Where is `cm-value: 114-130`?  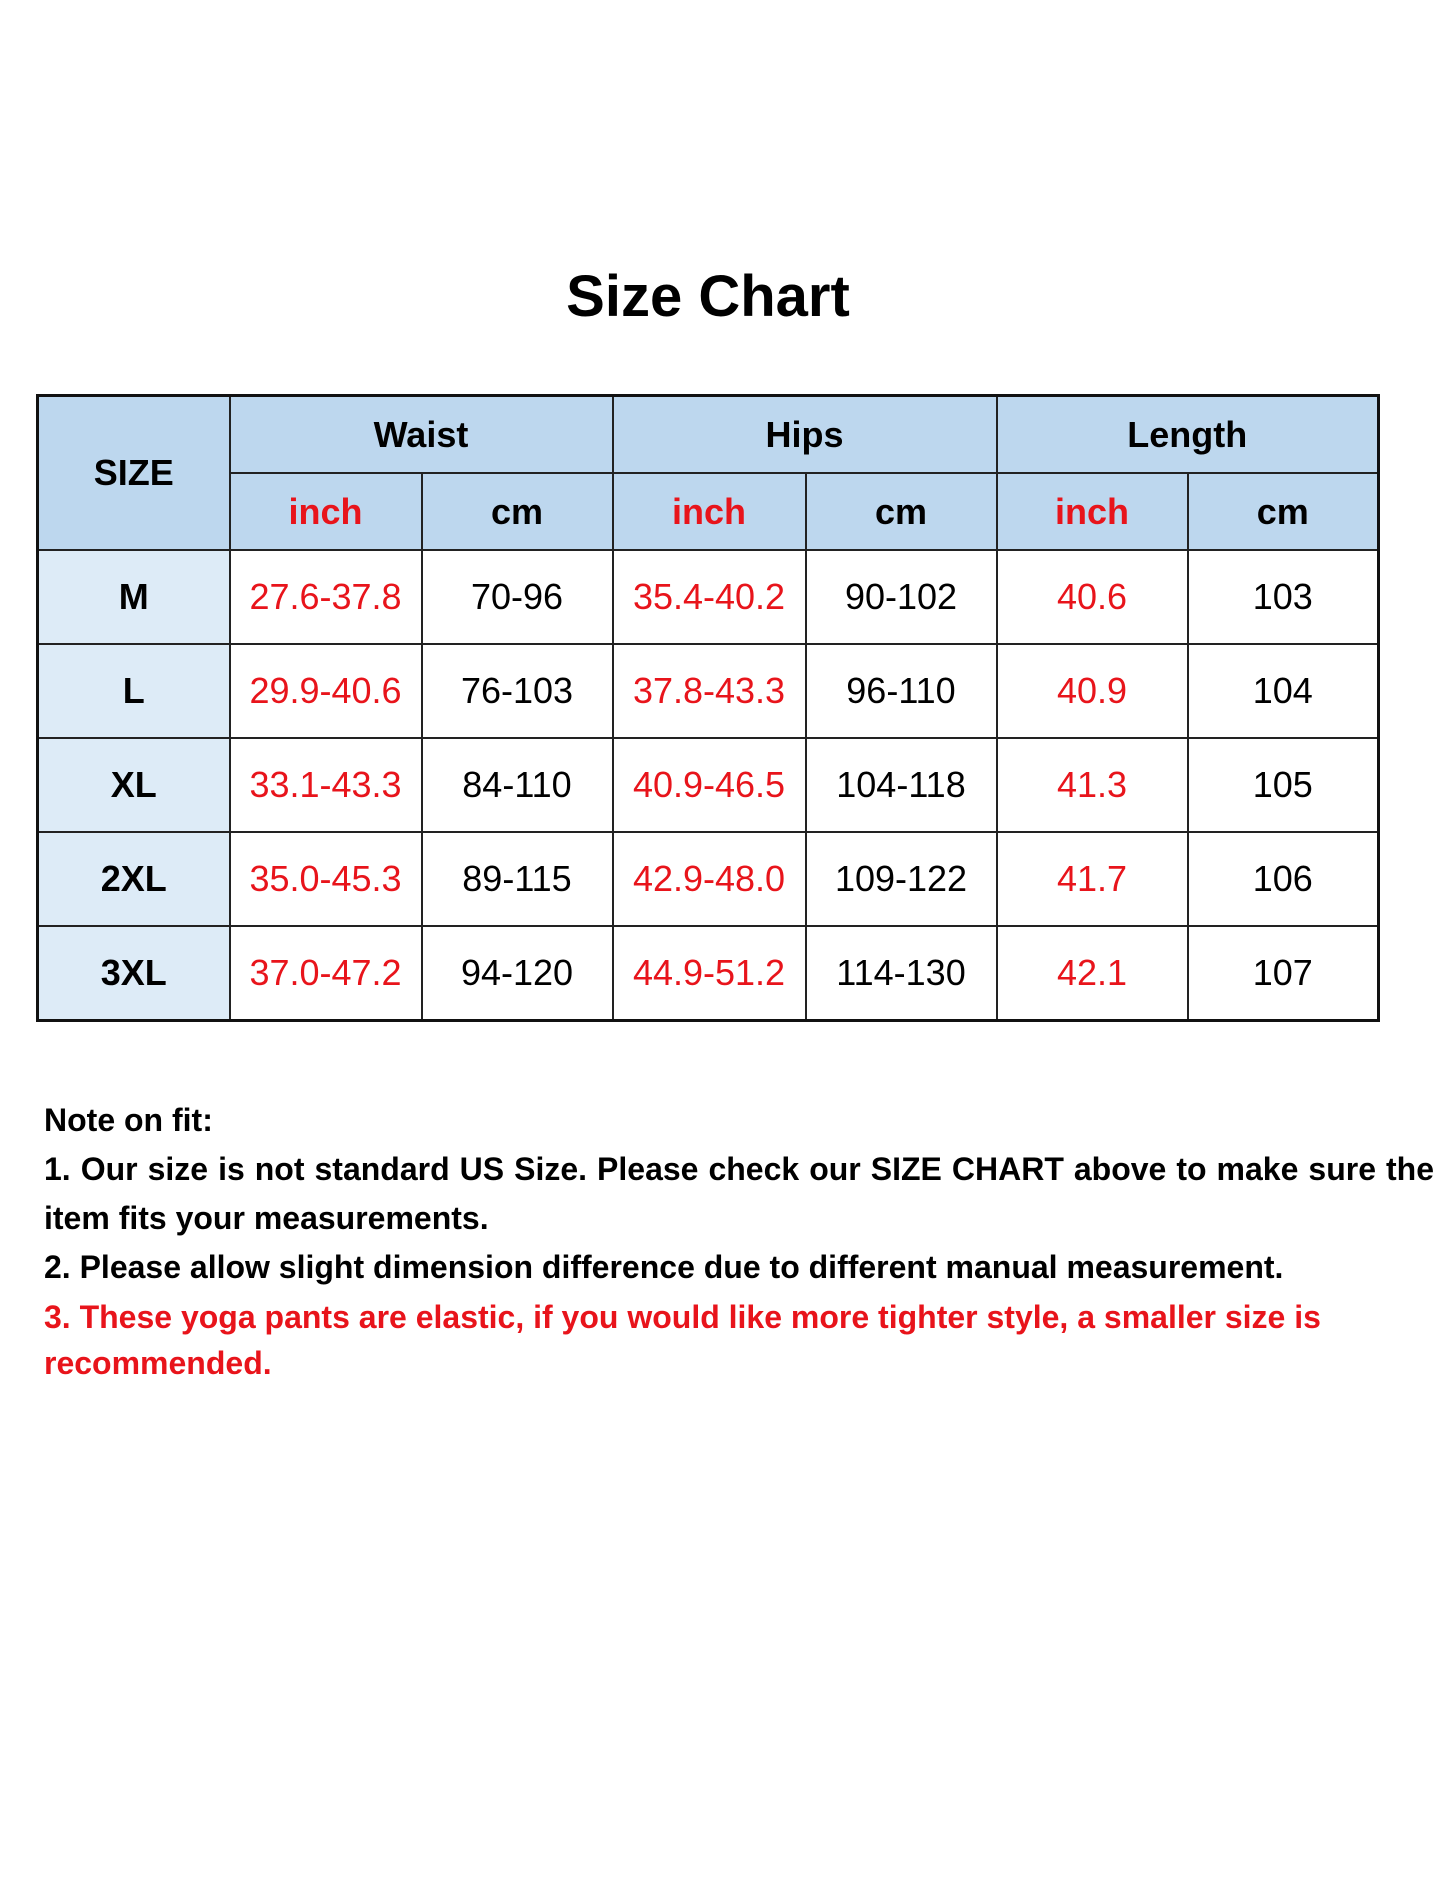 cm-value: 114-130 is located at coordinates (901, 973).